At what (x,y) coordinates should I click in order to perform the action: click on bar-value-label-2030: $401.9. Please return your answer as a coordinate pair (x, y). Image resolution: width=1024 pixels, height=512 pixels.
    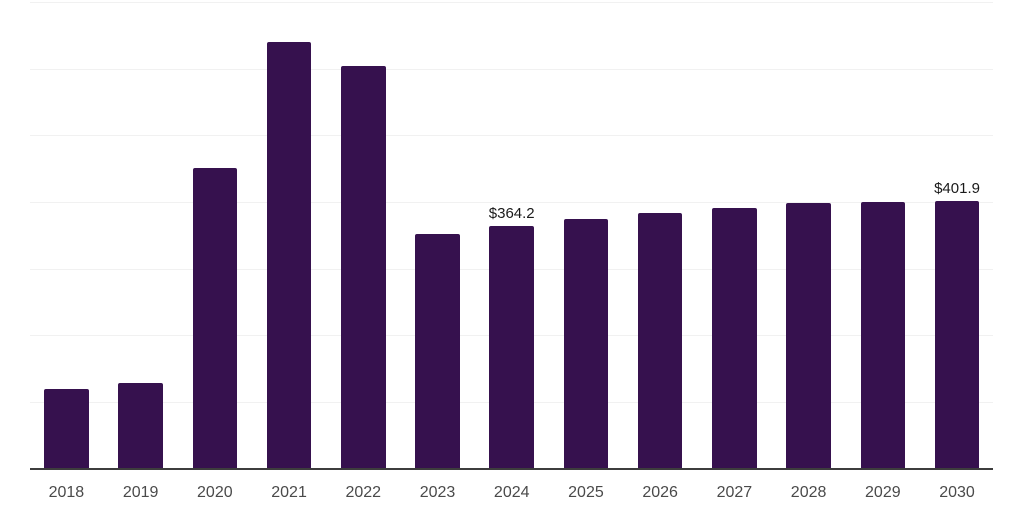
    Looking at the image, I should click on (957, 188).